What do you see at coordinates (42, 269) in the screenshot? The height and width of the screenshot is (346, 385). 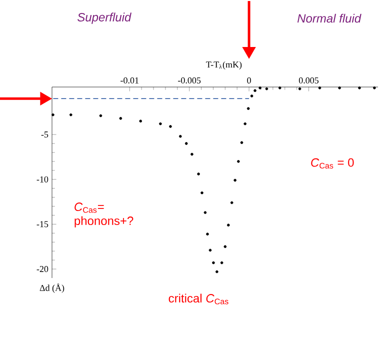 I see `y-tick-label: -20` at bounding box center [42, 269].